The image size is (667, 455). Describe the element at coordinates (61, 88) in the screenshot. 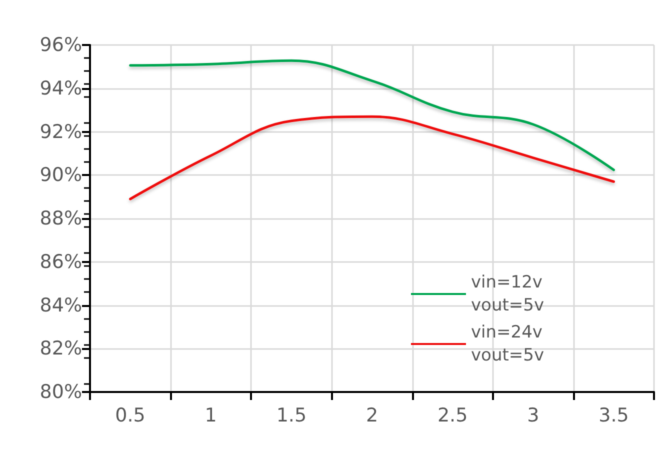

I see `y-tick-label: 94%` at that location.